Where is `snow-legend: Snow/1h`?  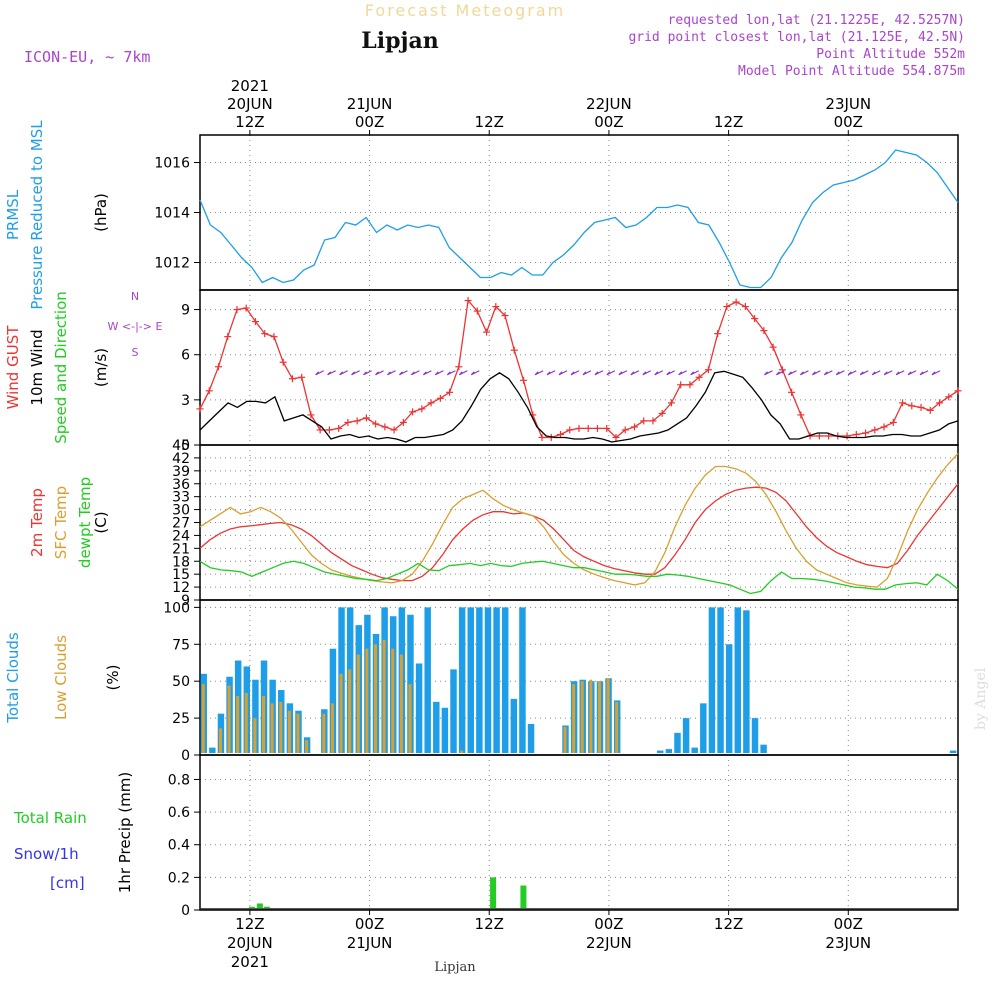
snow-legend: Snow/1h is located at coordinates (46, 854).